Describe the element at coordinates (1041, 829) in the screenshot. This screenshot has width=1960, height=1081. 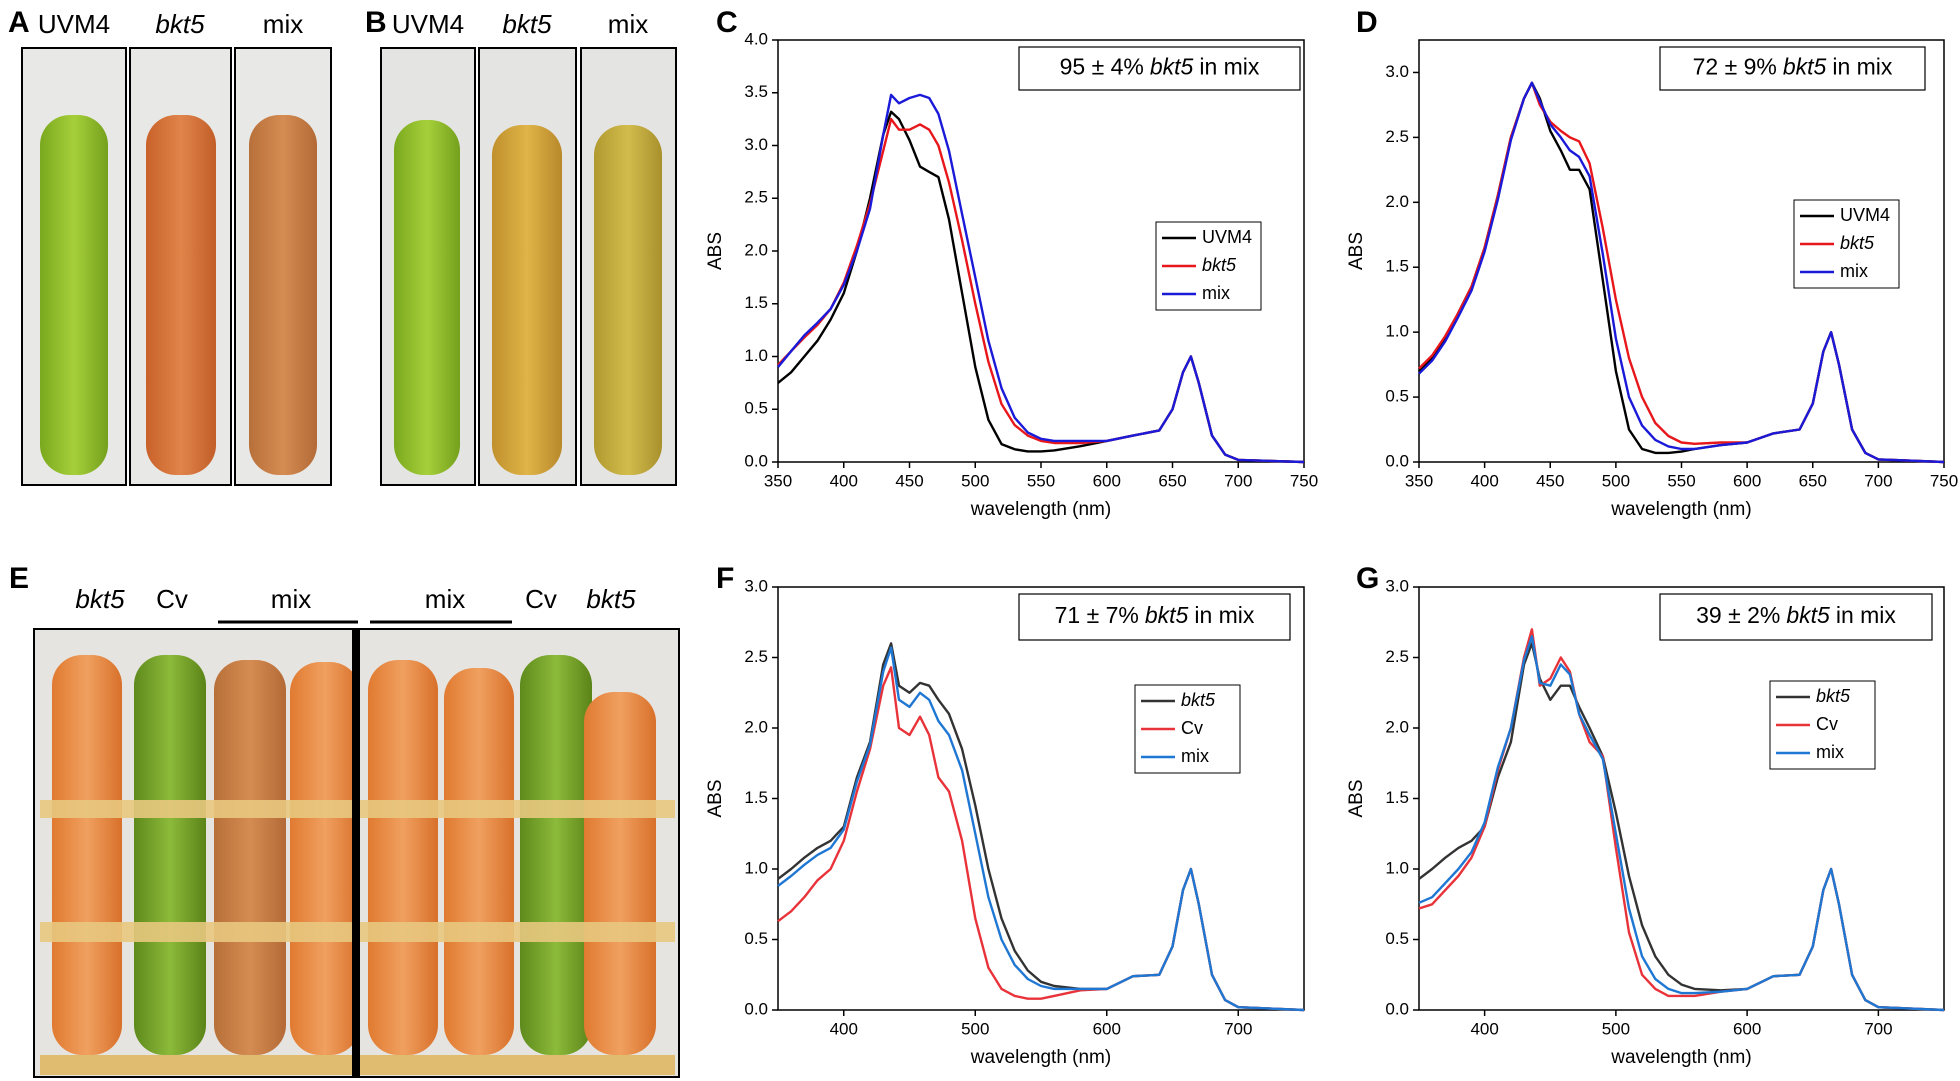
I see `series-line` at that location.